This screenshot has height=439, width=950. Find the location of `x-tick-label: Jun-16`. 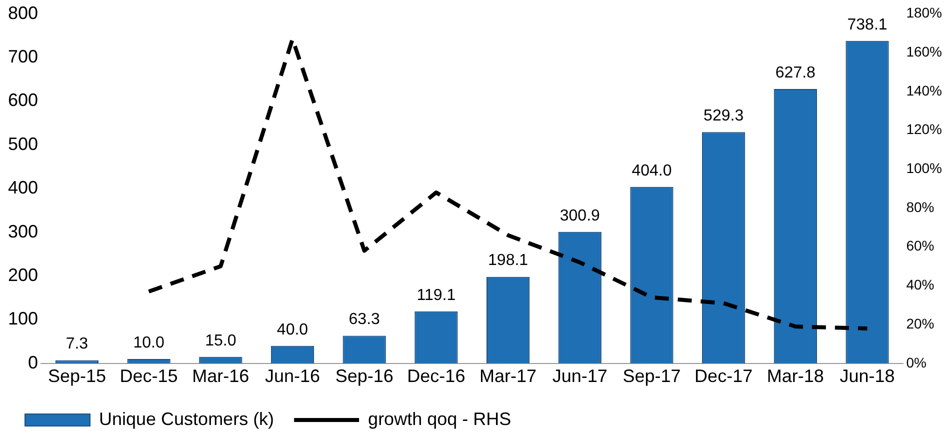

x-tick-label: Jun-16 is located at coordinates (292, 376).